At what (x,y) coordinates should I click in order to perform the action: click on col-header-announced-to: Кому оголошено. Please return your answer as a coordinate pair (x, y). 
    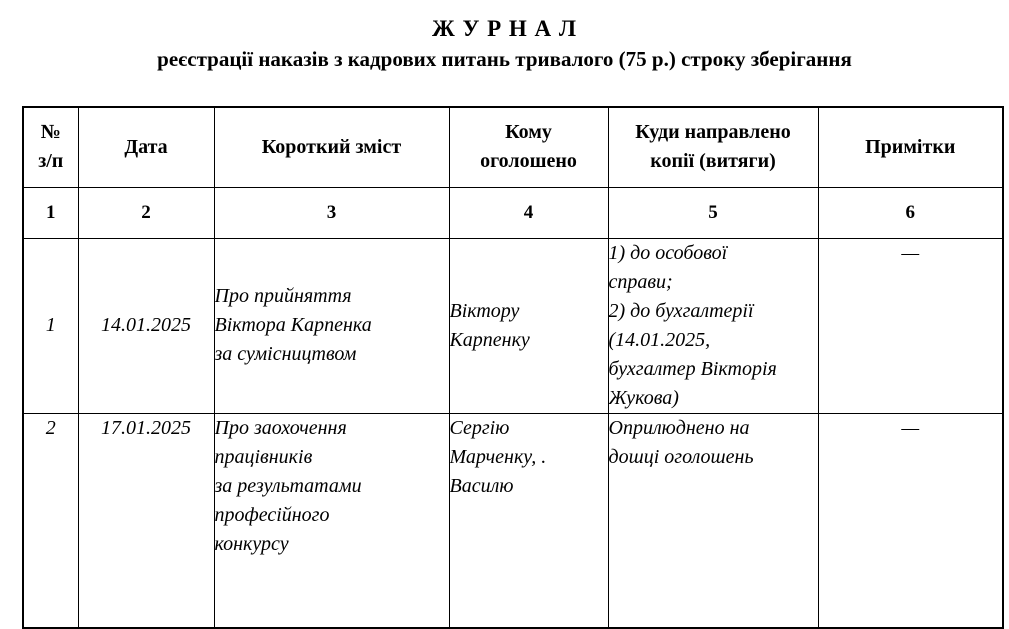
    Looking at the image, I should click on (528, 147).